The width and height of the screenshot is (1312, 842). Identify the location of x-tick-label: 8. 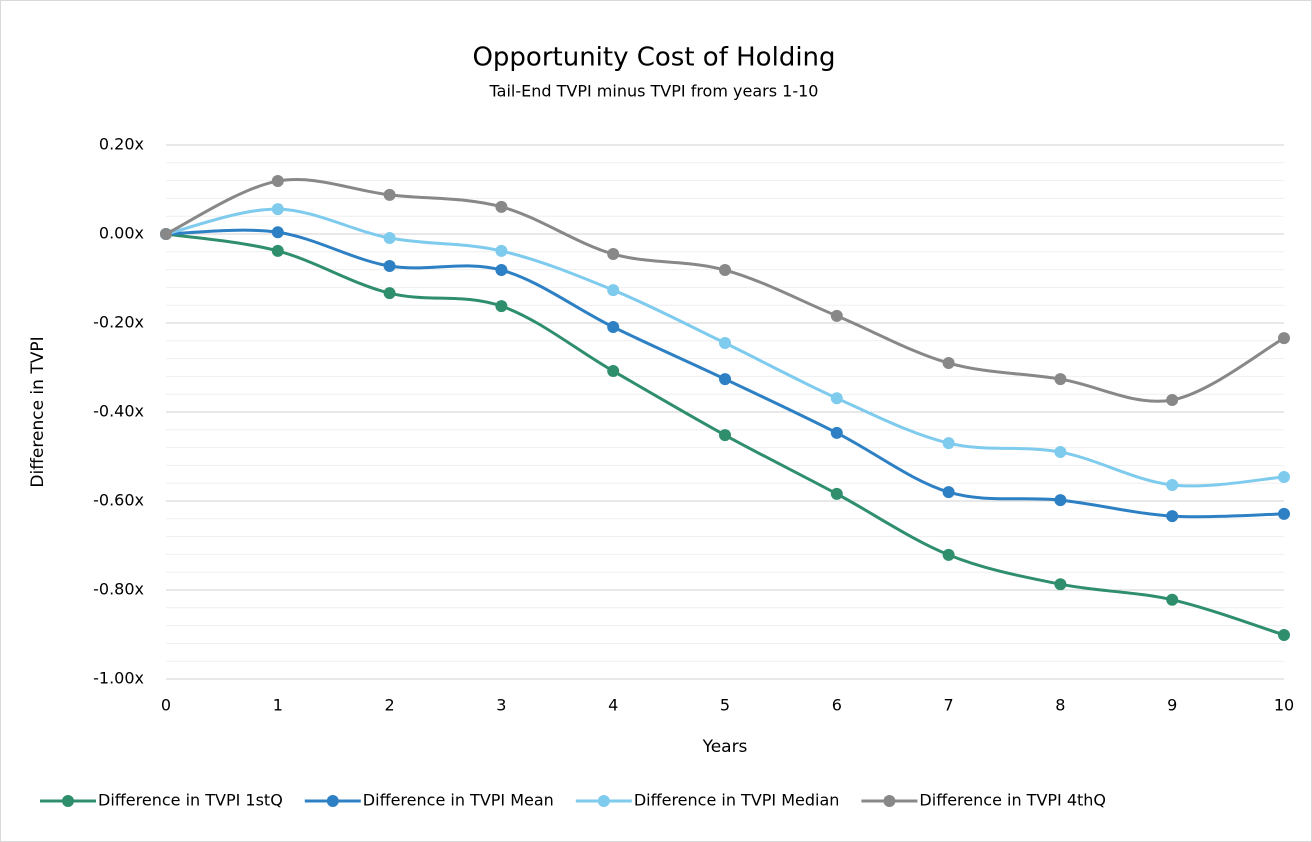
(1060, 705).